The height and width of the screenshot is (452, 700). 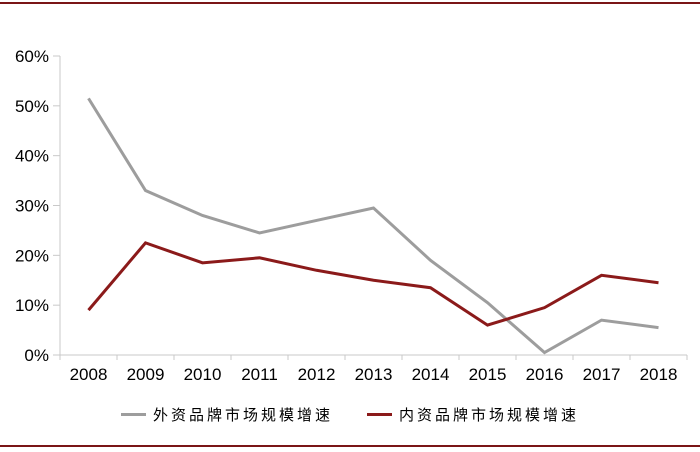 What do you see at coordinates (317, 374) in the screenshot?
I see `x-axis-tick-label: 2012` at bounding box center [317, 374].